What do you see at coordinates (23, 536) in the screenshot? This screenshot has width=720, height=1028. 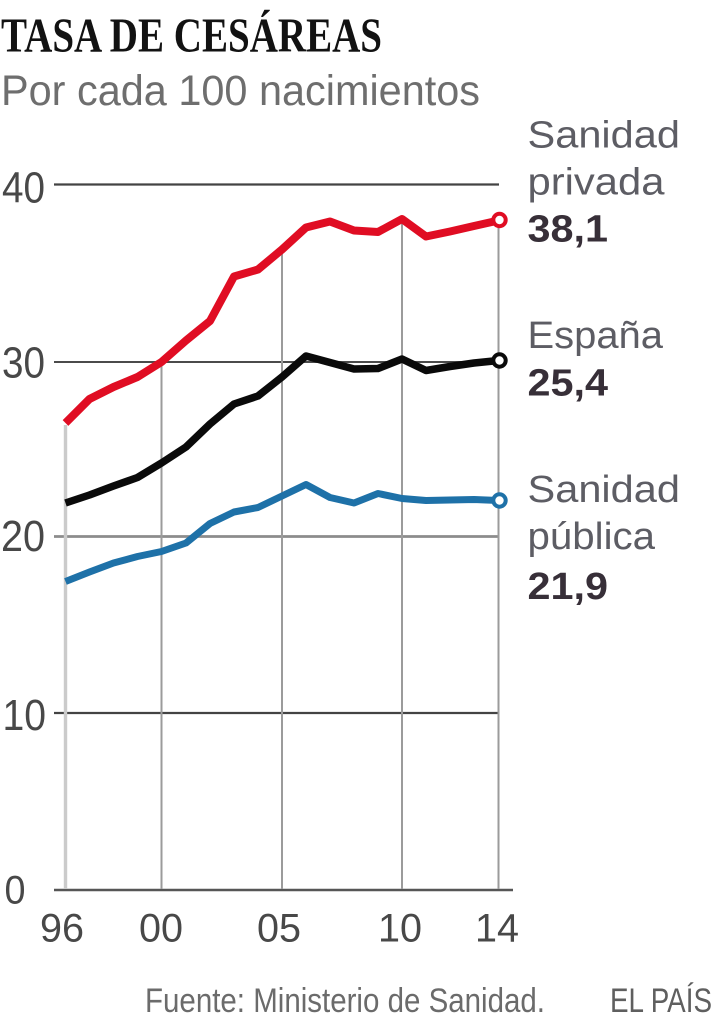 I see `svg-text: 20` at bounding box center [23, 536].